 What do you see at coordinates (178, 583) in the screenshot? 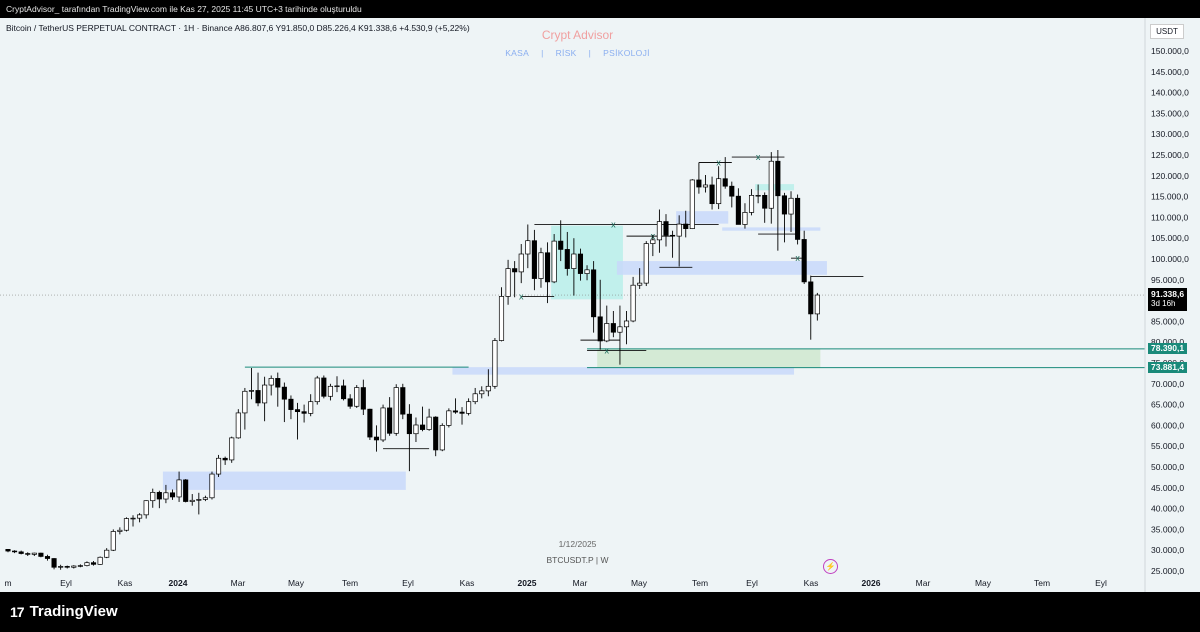
I see `x-tick-label: 2024` at bounding box center [178, 583].